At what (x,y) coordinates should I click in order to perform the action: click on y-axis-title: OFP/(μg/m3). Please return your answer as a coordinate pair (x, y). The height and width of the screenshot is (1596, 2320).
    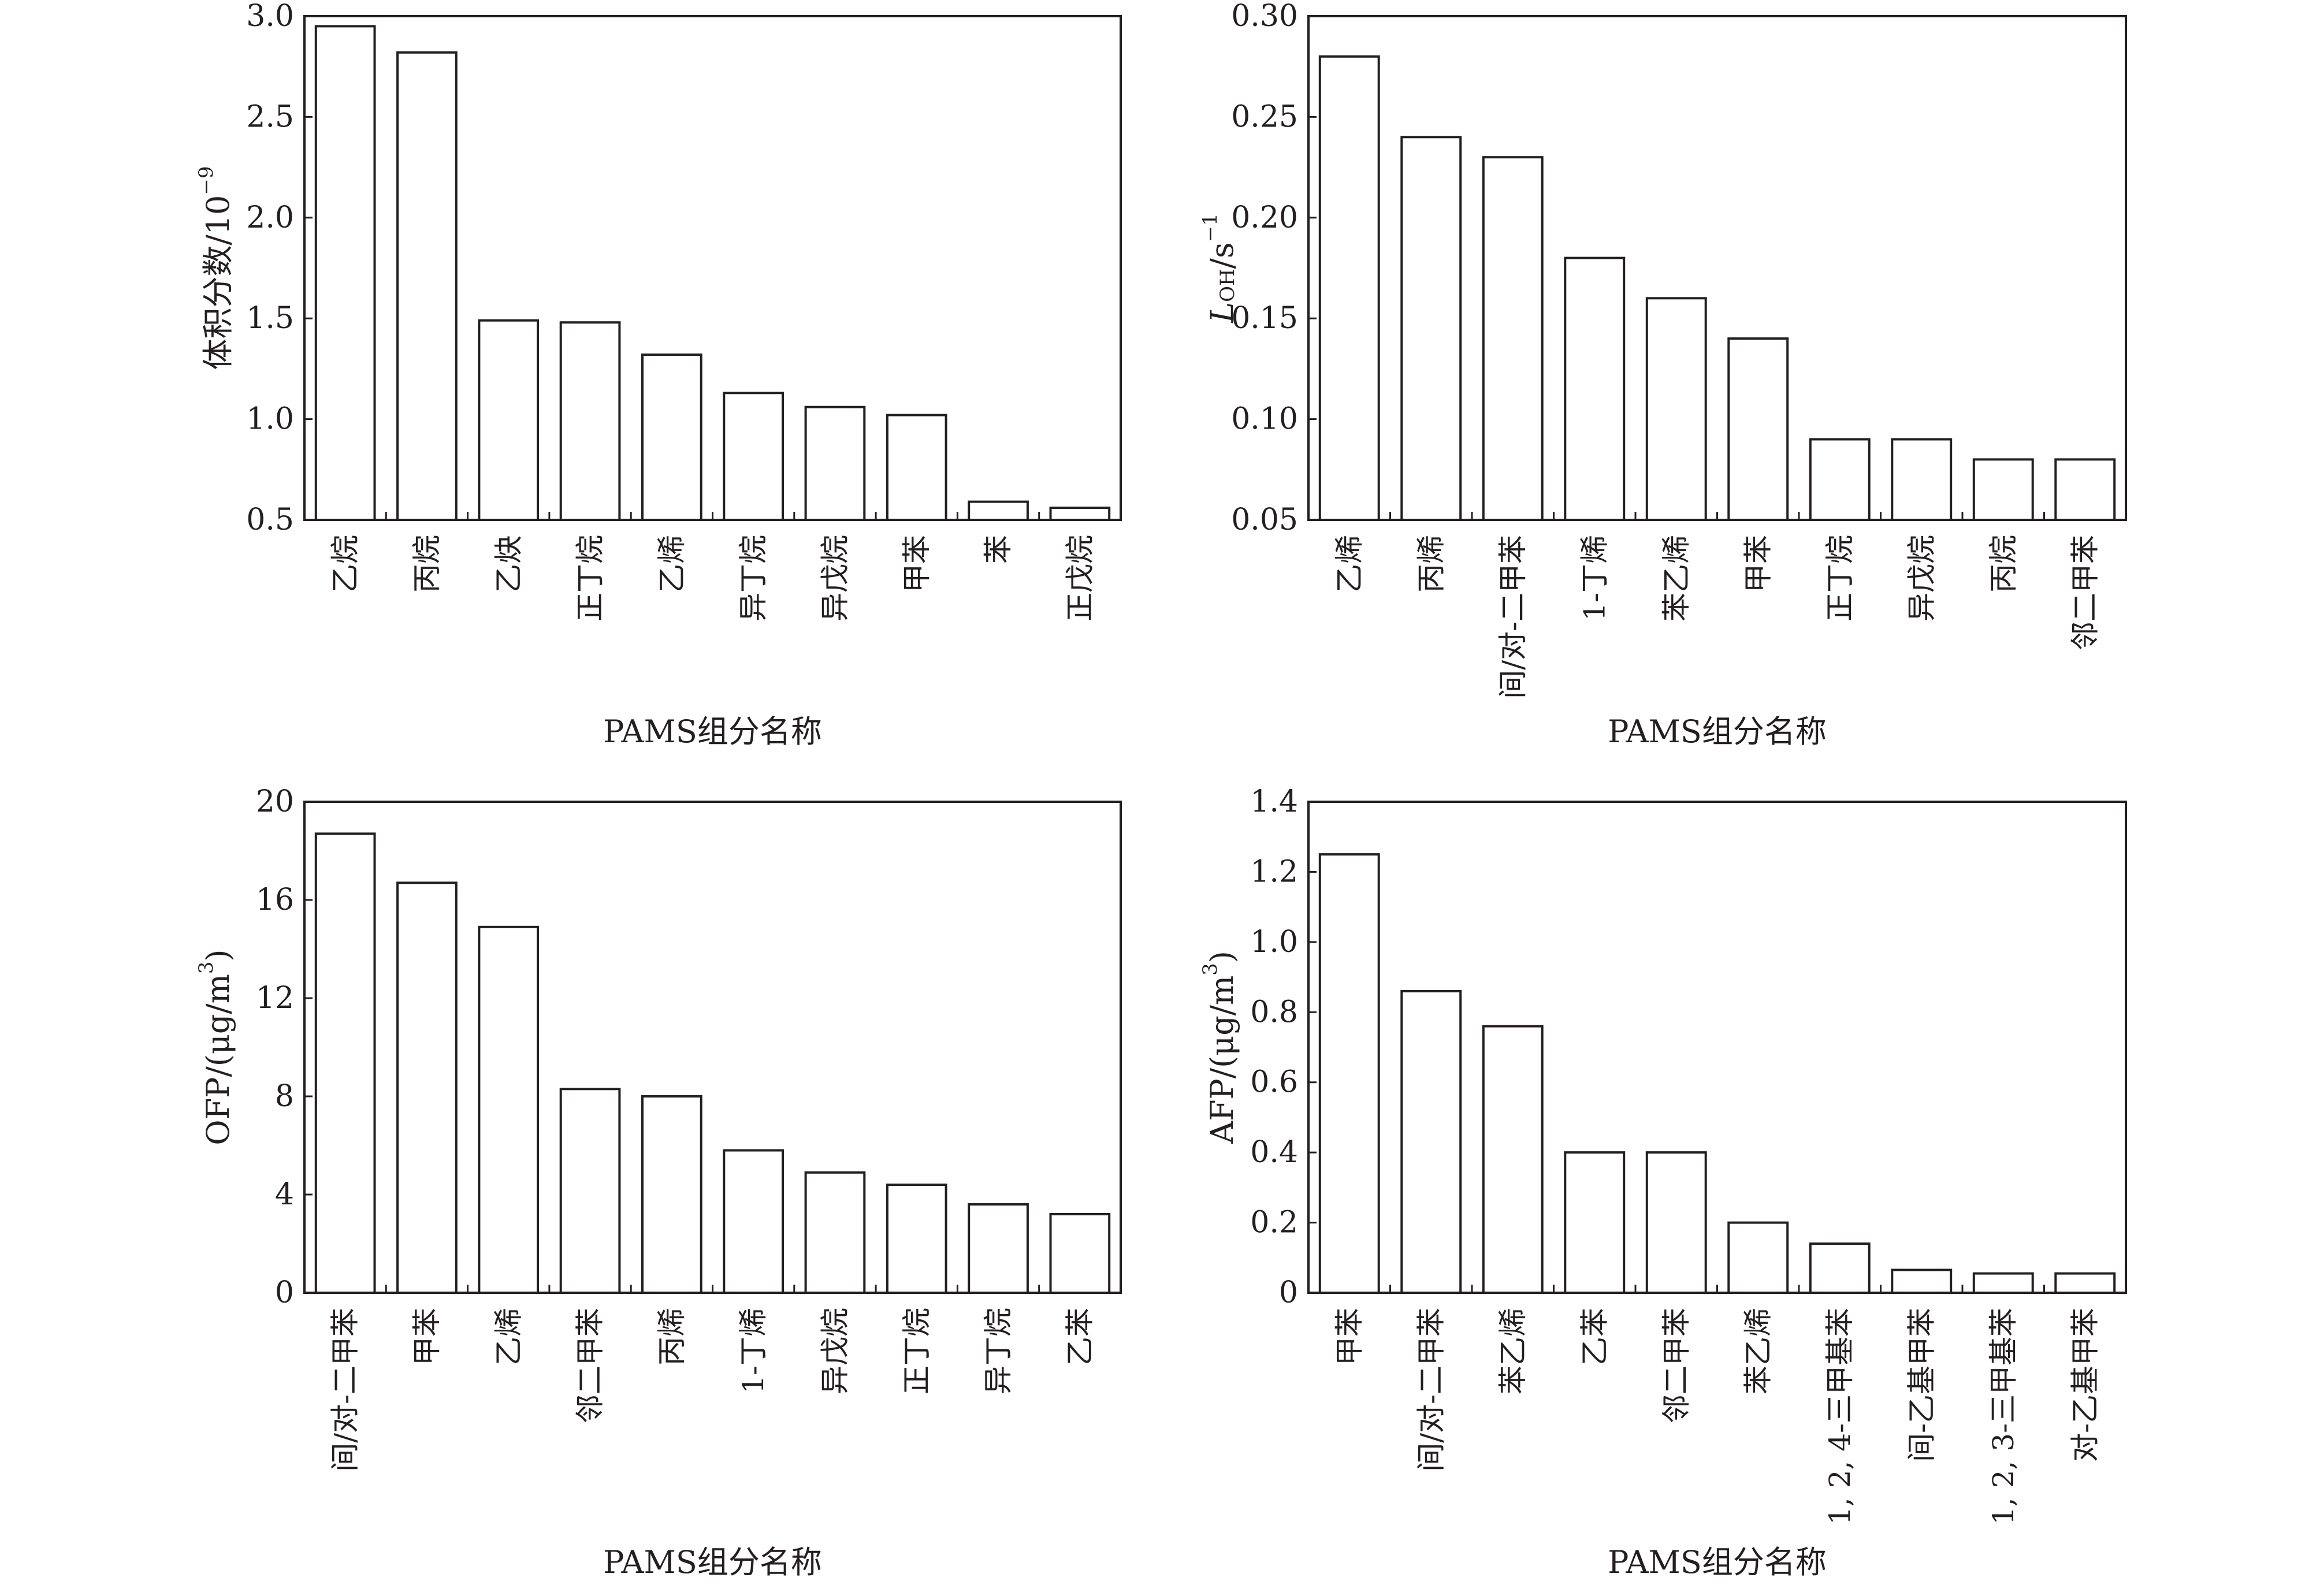
    Looking at the image, I should click on (215, 1047).